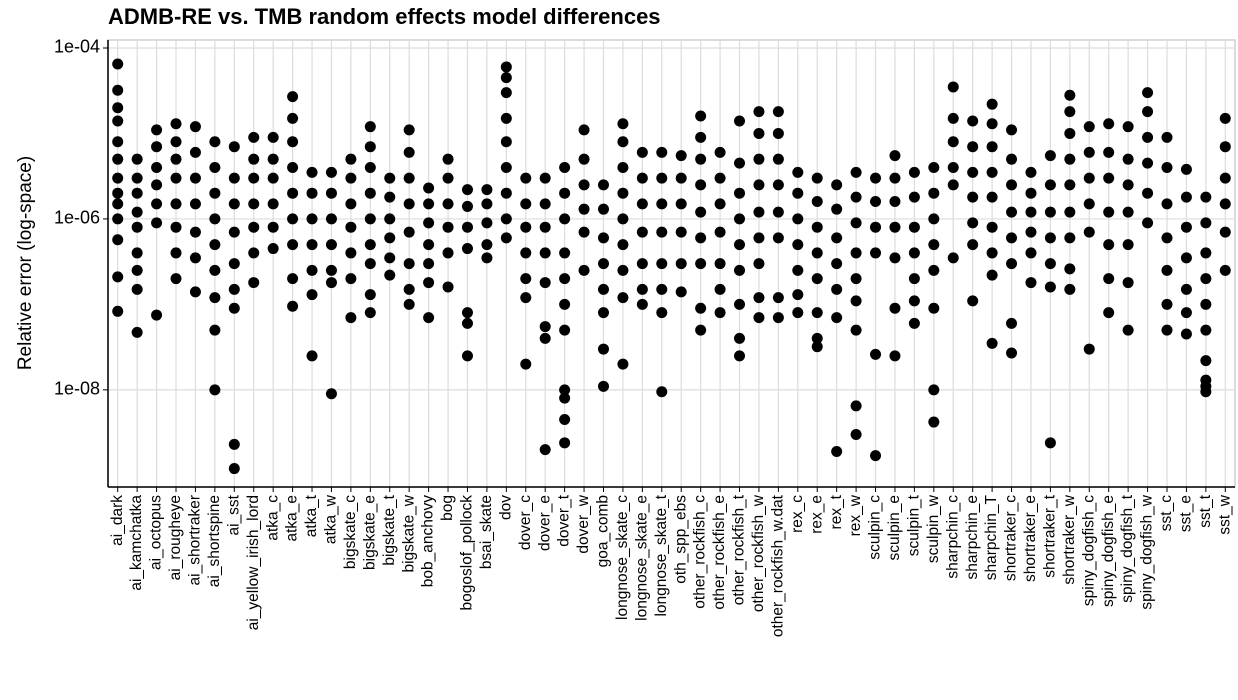 Image resolution: width=1238 pixels, height=700 pixels. Describe the element at coordinates (350, 532) in the screenshot. I see `x-tick-label: bigskate_c` at that location.